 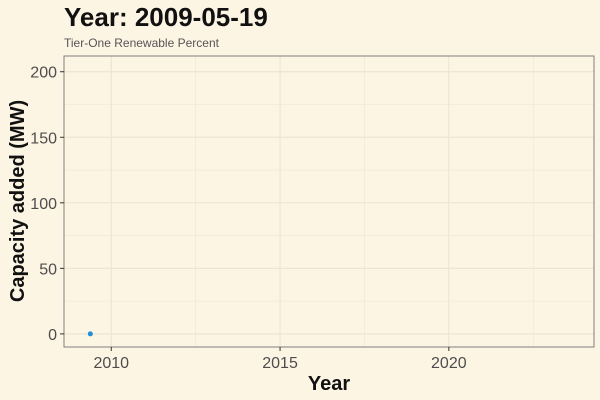 I want to click on data-point, so click(x=90, y=334).